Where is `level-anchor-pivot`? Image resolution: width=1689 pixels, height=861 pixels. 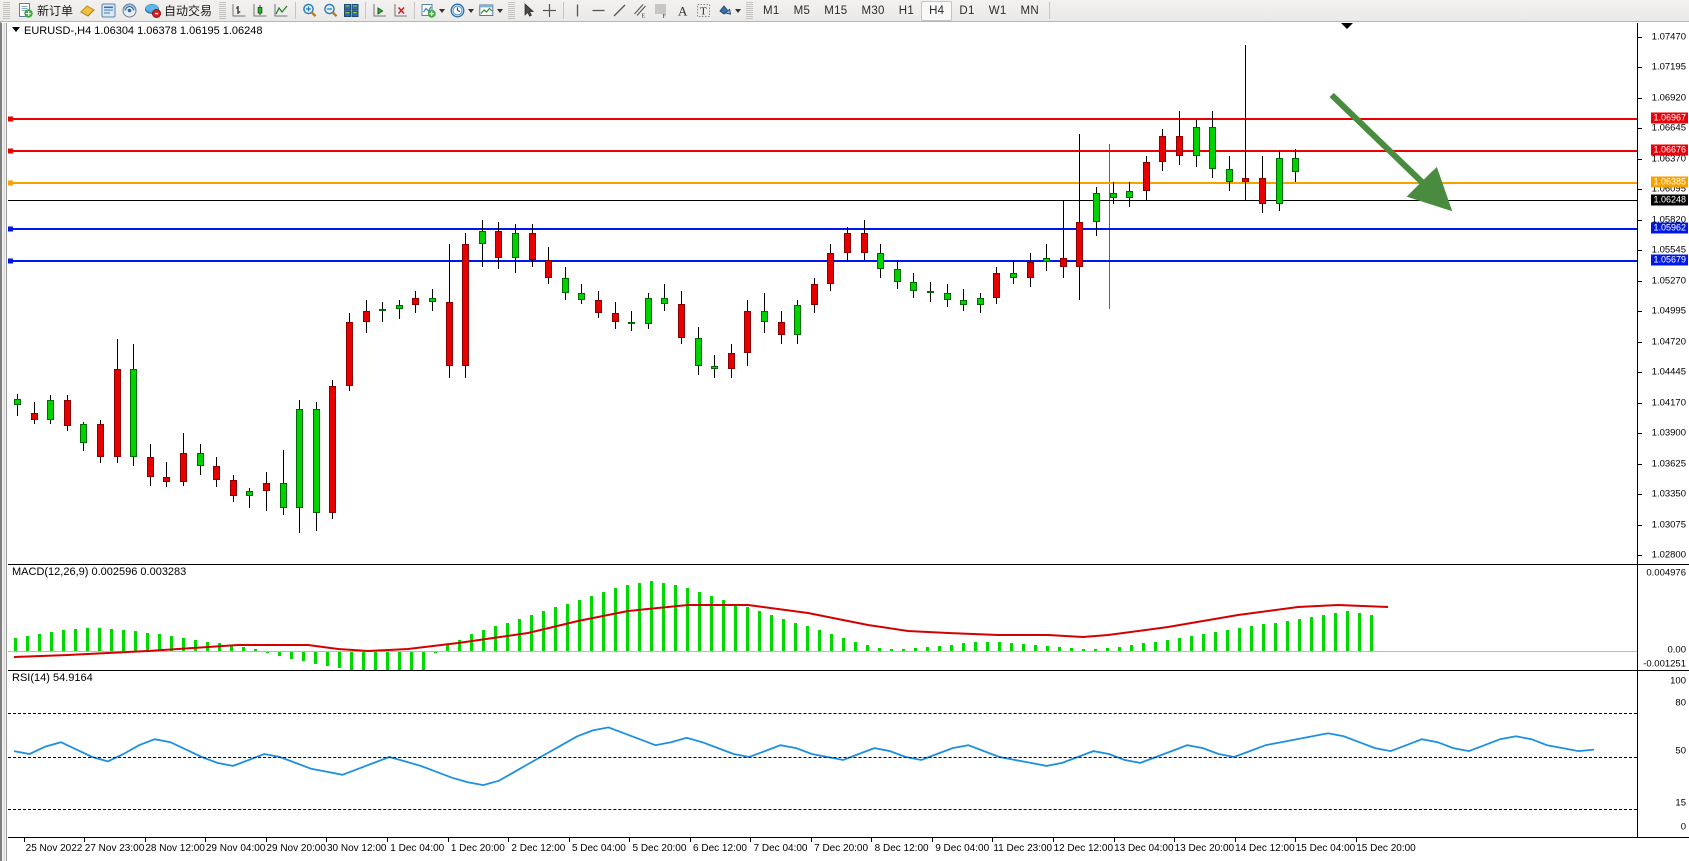 level-anchor-pivot is located at coordinates (10, 183).